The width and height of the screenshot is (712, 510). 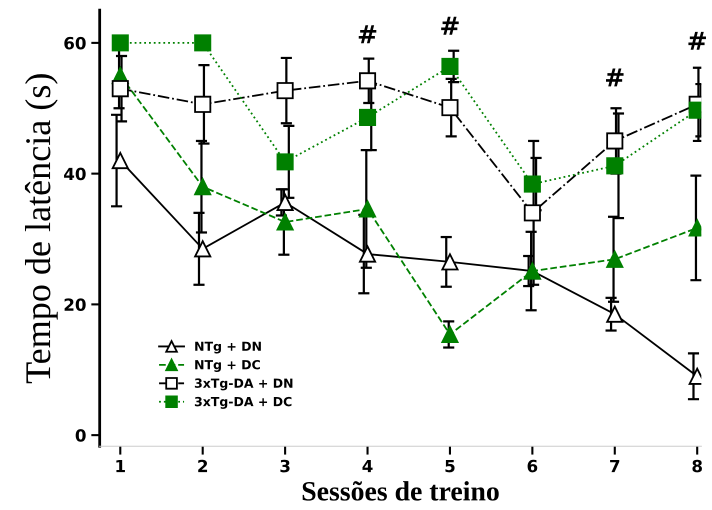 I want to click on x-tick-label: 6, so click(x=533, y=466).